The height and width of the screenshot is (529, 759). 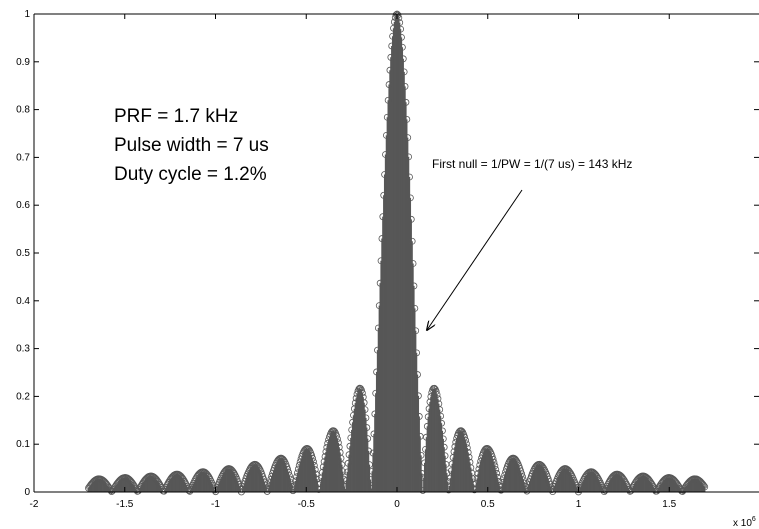 What do you see at coordinates (23, 396) in the screenshot?
I see `y-tick-label: 0.2` at bounding box center [23, 396].